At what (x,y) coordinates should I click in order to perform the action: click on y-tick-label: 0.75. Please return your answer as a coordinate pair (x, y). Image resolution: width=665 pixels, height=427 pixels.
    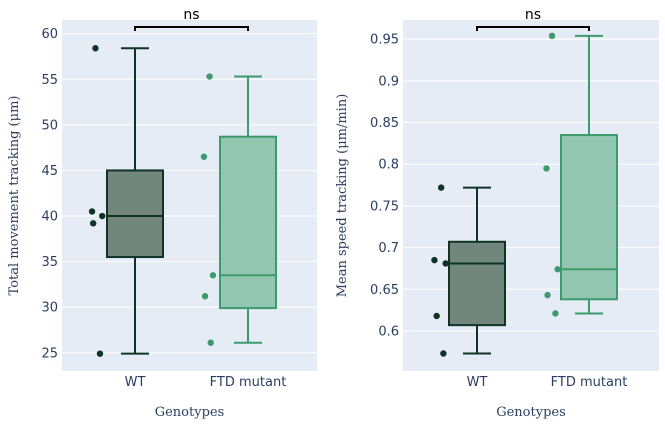
    Looking at the image, I should click on (384, 206).